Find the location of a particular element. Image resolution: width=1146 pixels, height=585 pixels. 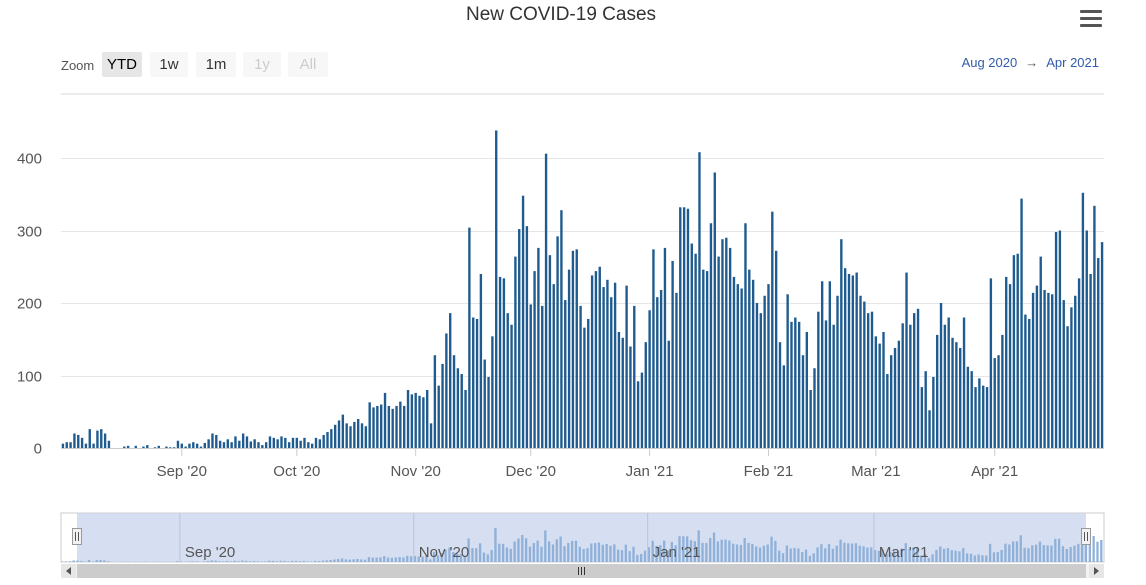

arrow-right-icon is located at coordinates (1096, 571).